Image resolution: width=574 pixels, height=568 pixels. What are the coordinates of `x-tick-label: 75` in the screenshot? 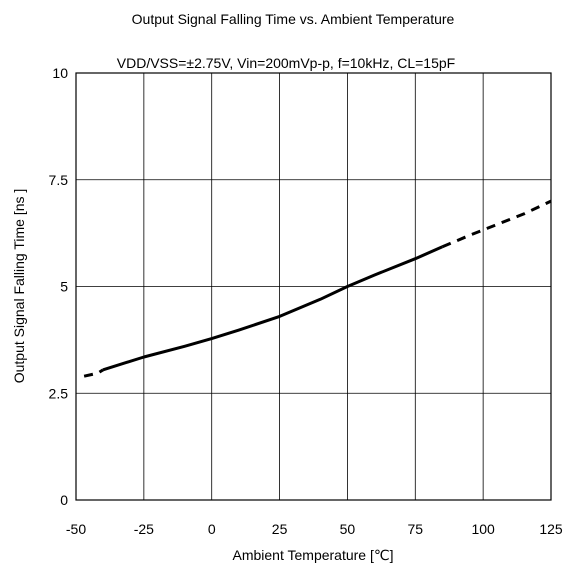 It's located at (415, 529).